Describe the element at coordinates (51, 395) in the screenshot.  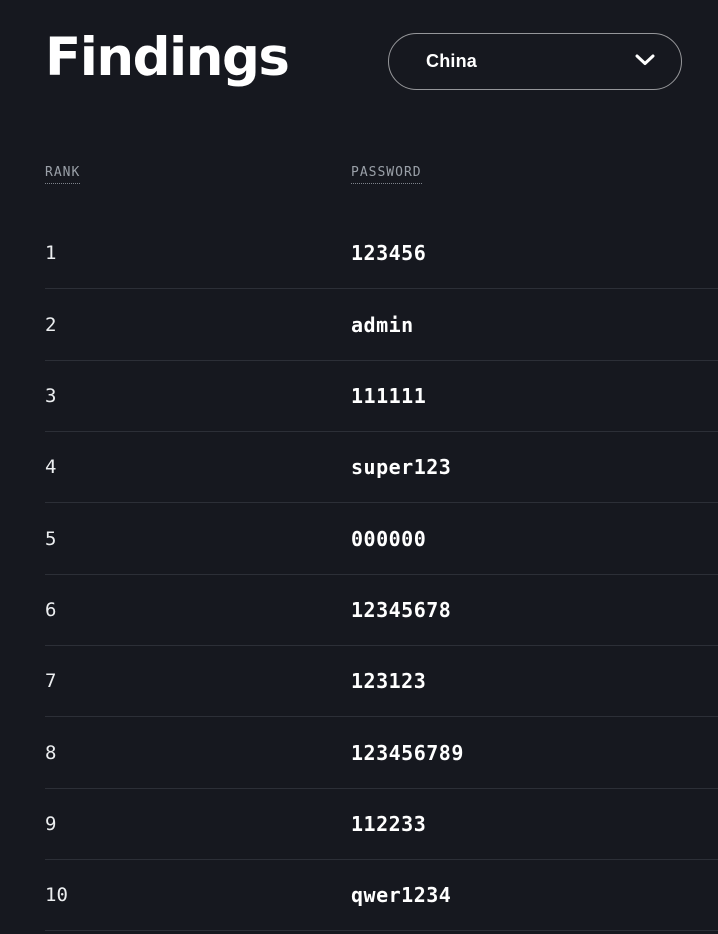
I see `rank-cell: 3` at that location.